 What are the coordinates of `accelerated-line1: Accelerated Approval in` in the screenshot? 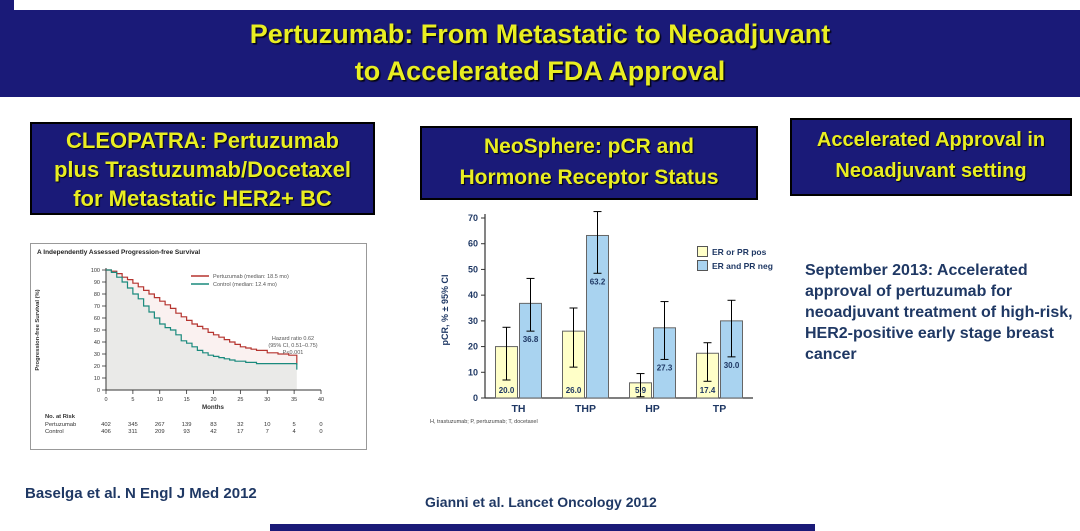 It's located at (931, 140).